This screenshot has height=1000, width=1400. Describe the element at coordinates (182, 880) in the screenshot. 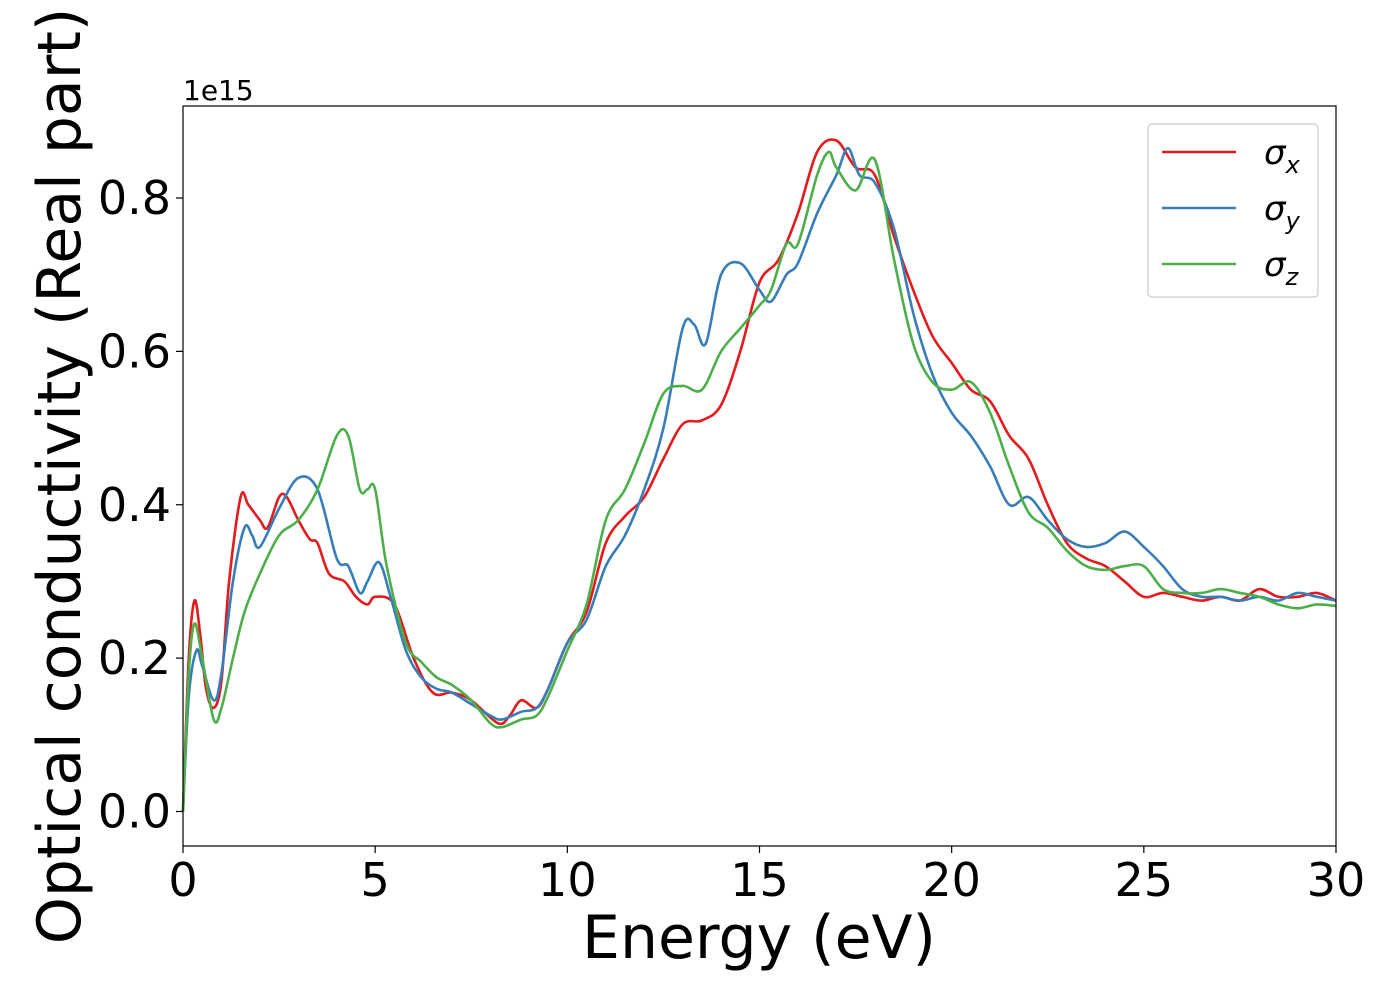

I see `x-tick-label: 0` at that location.